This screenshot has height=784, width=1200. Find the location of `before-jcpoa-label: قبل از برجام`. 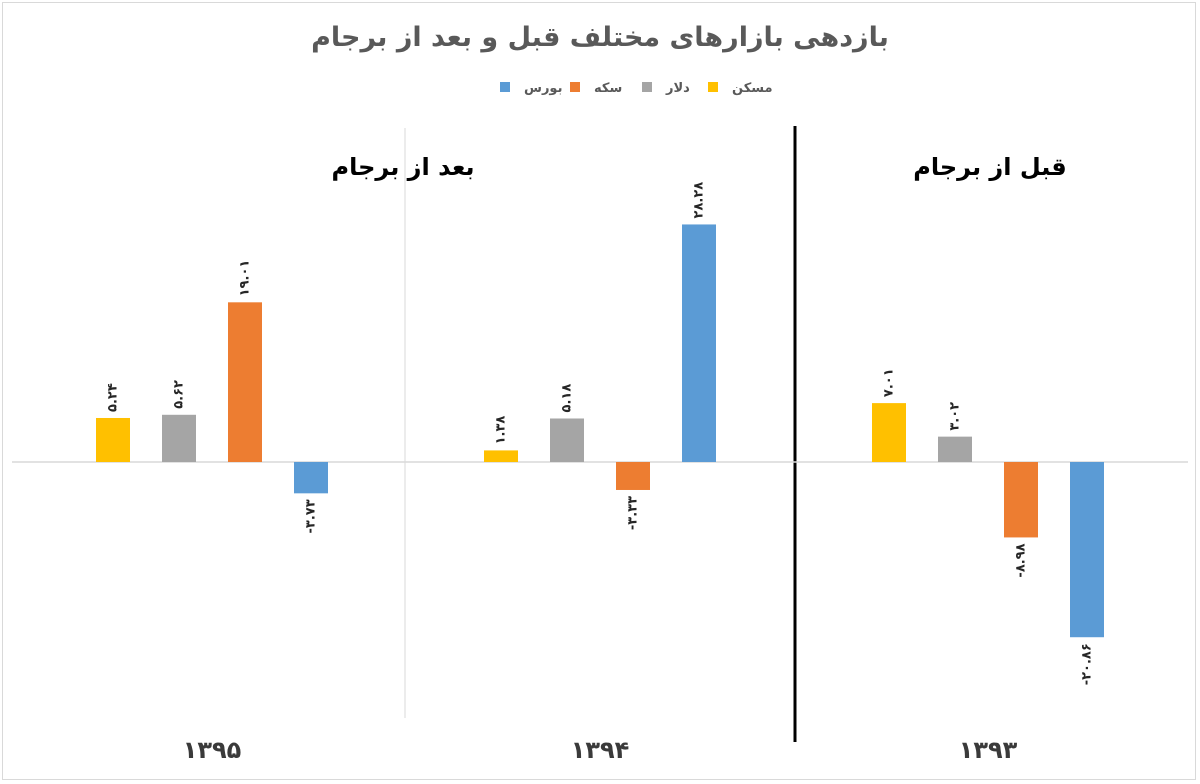

before-jcpoa-label: قبل از برجام is located at coordinates (990, 167).